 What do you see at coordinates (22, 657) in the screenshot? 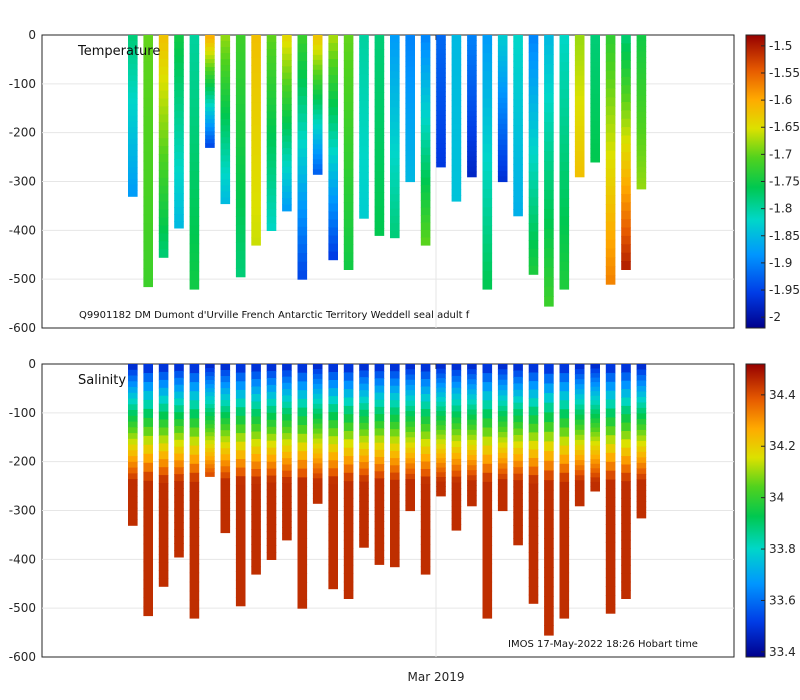
I see `salinity-y-tick-label: -600` at bounding box center [22, 657].